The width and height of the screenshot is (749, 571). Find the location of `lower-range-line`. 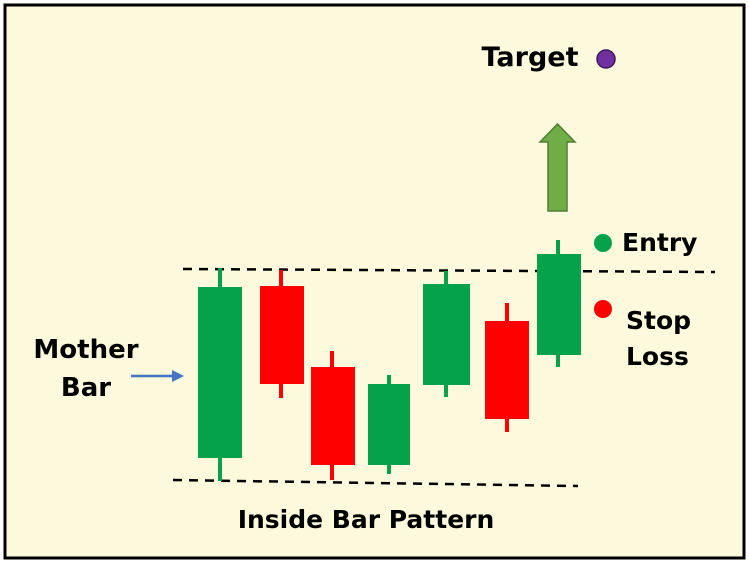

lower-range-line is located at coordinates (375, 483).